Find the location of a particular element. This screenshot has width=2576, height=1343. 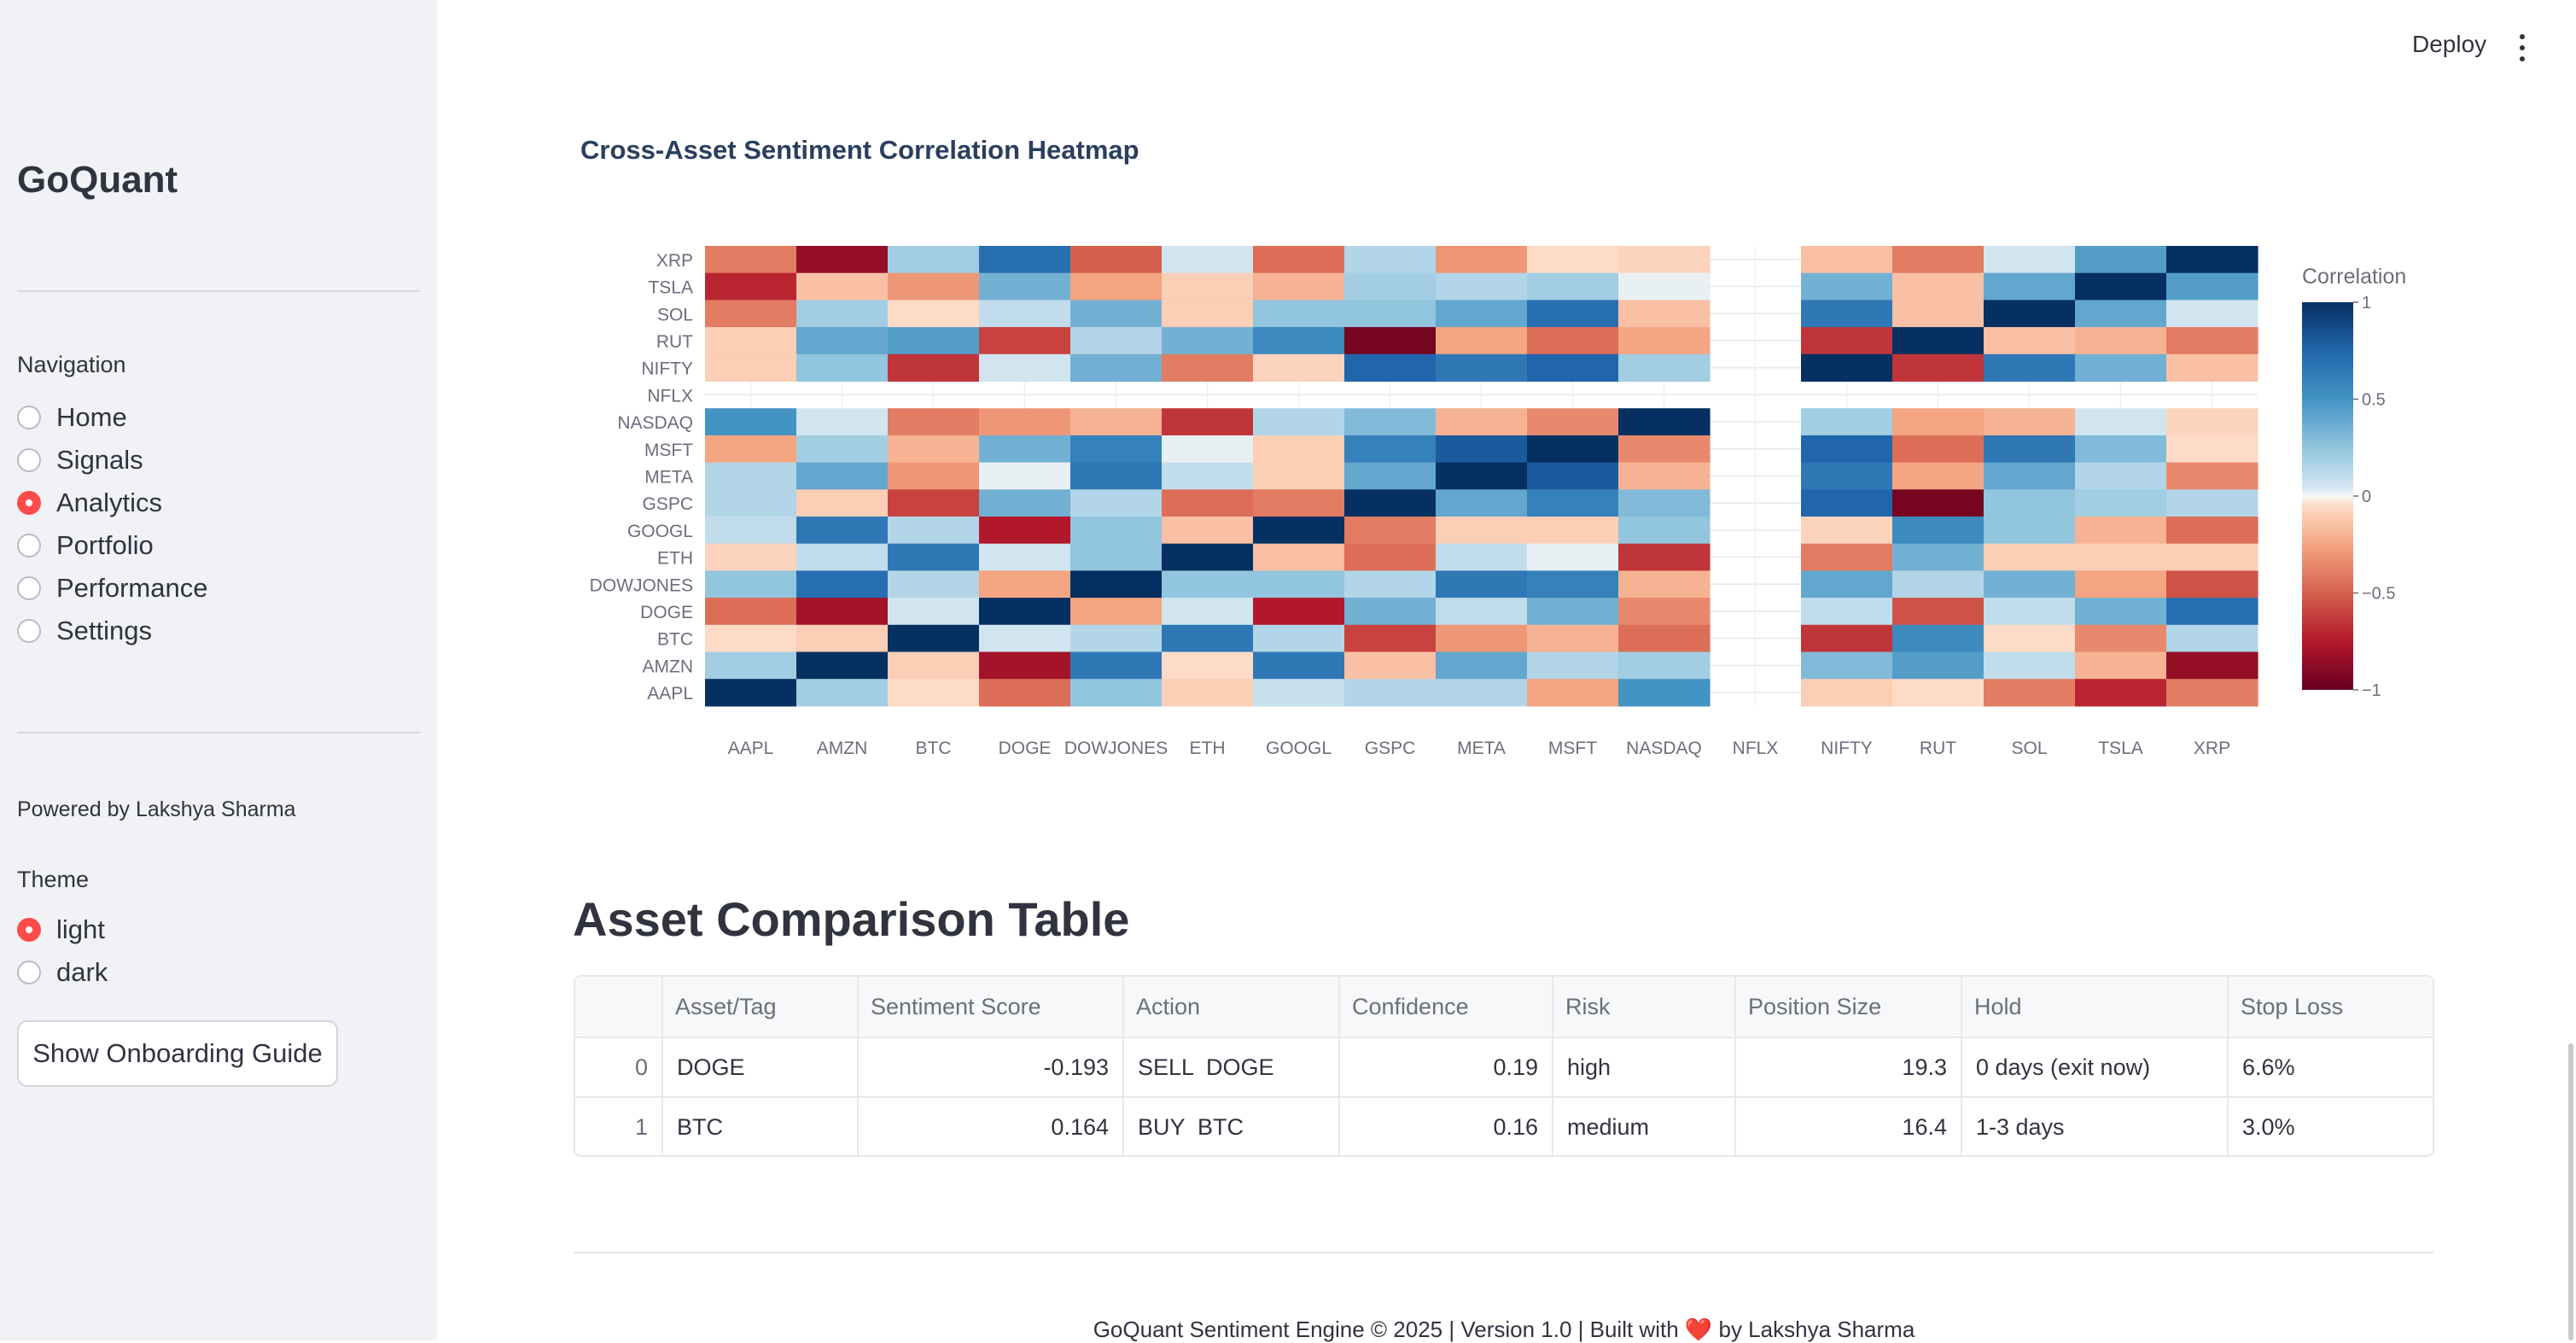

stop-loss-cell: 3.0% is located at coordinates (2268, 1126).